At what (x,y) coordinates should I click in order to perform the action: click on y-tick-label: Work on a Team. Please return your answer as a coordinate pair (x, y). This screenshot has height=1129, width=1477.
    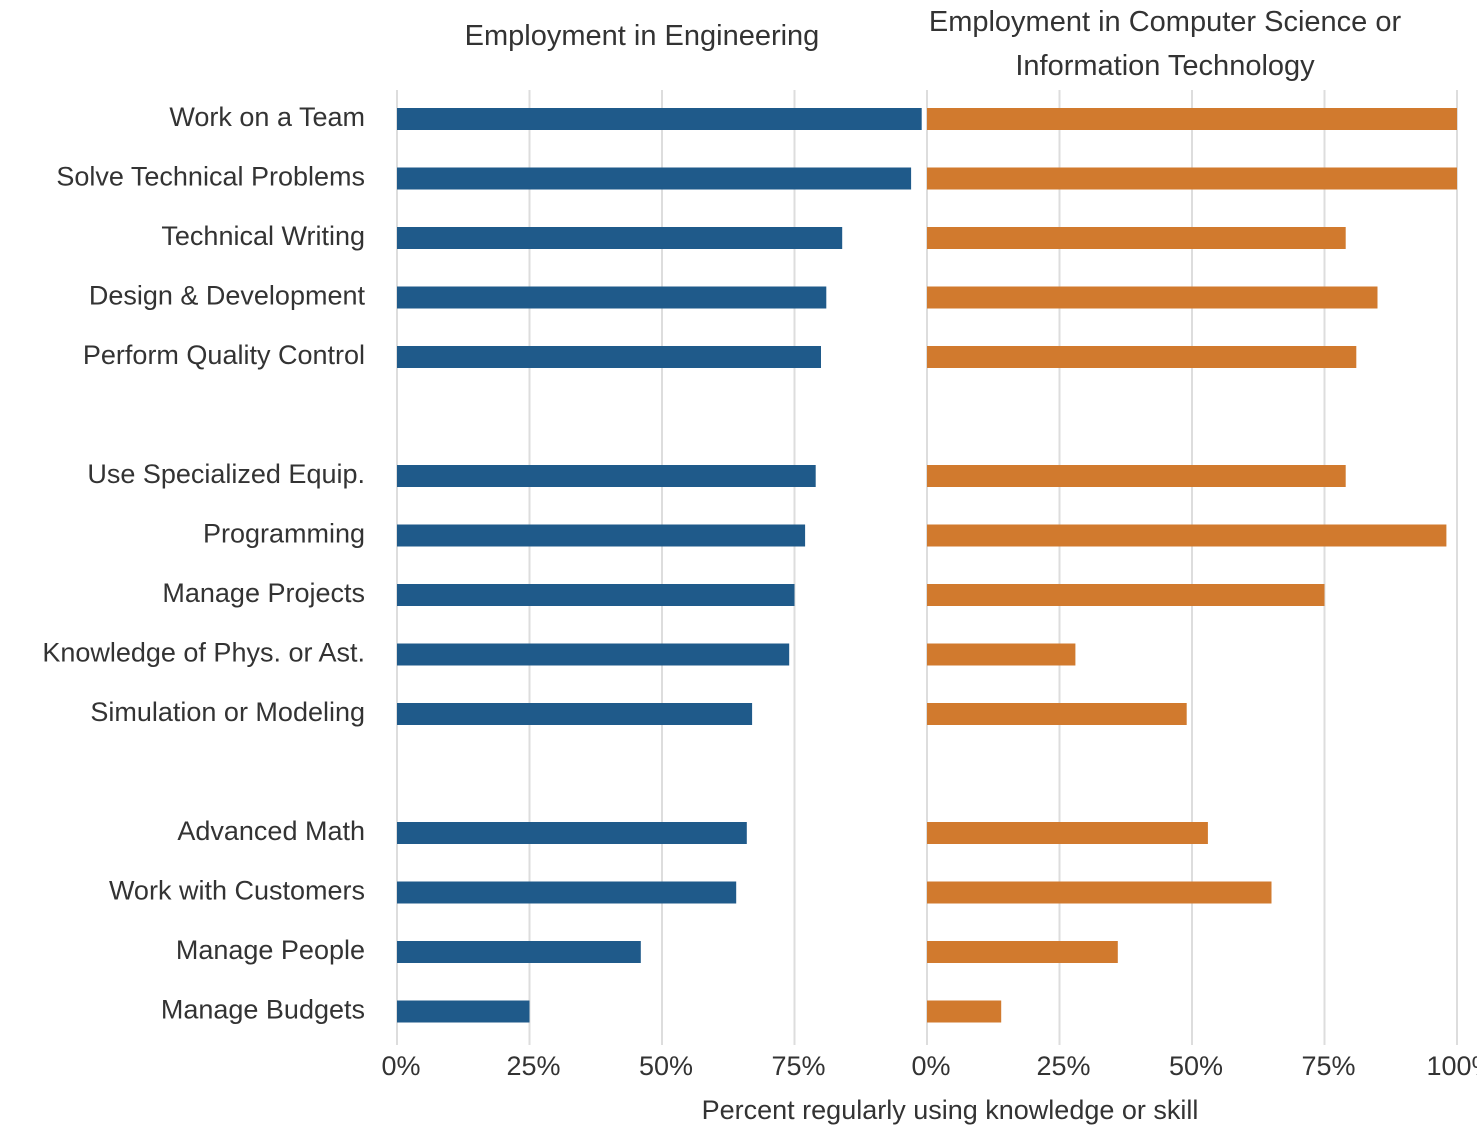
    Looking at the image, I should click on (267, 117).